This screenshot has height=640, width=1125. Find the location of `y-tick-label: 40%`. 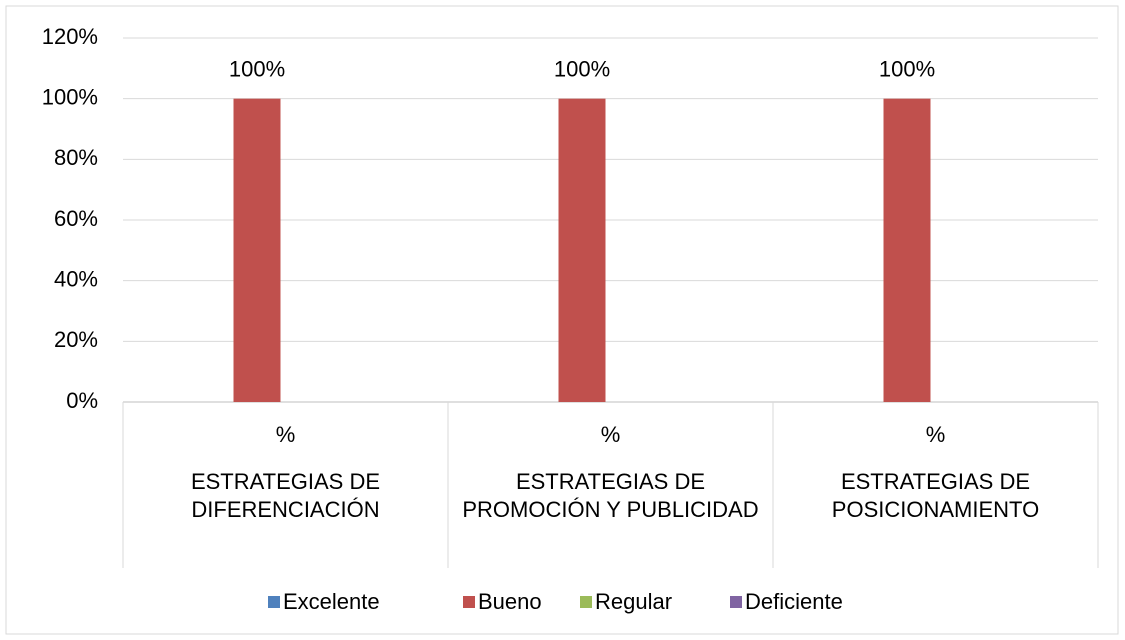

y-tick-label: 40% is located at coordinates (76, 278).